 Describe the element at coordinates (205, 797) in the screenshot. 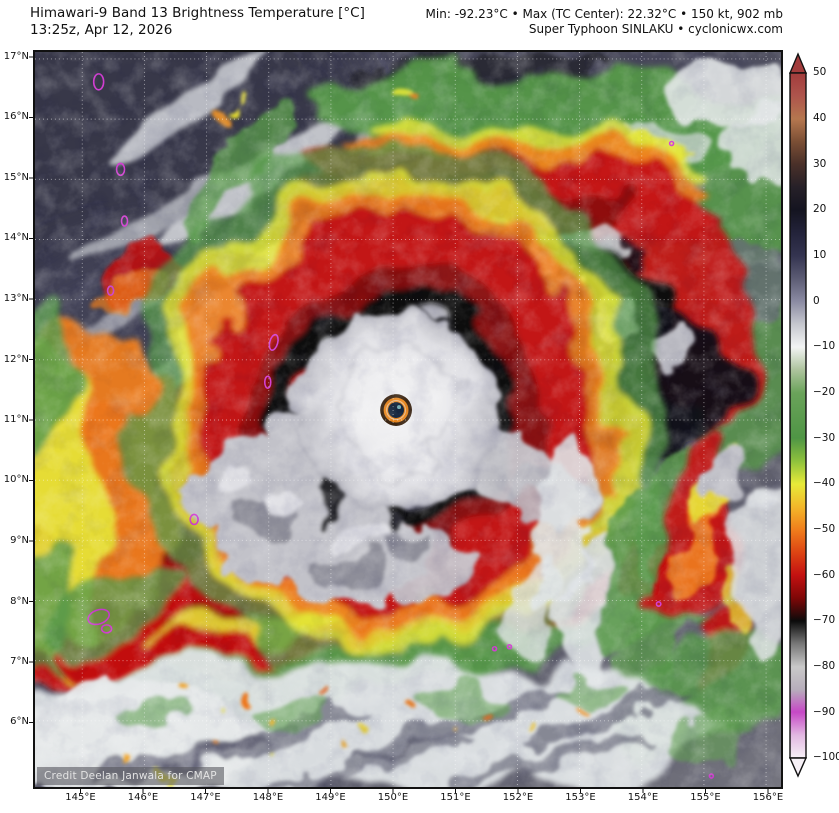

I see `lon-tick-label: 147°E` at that location.